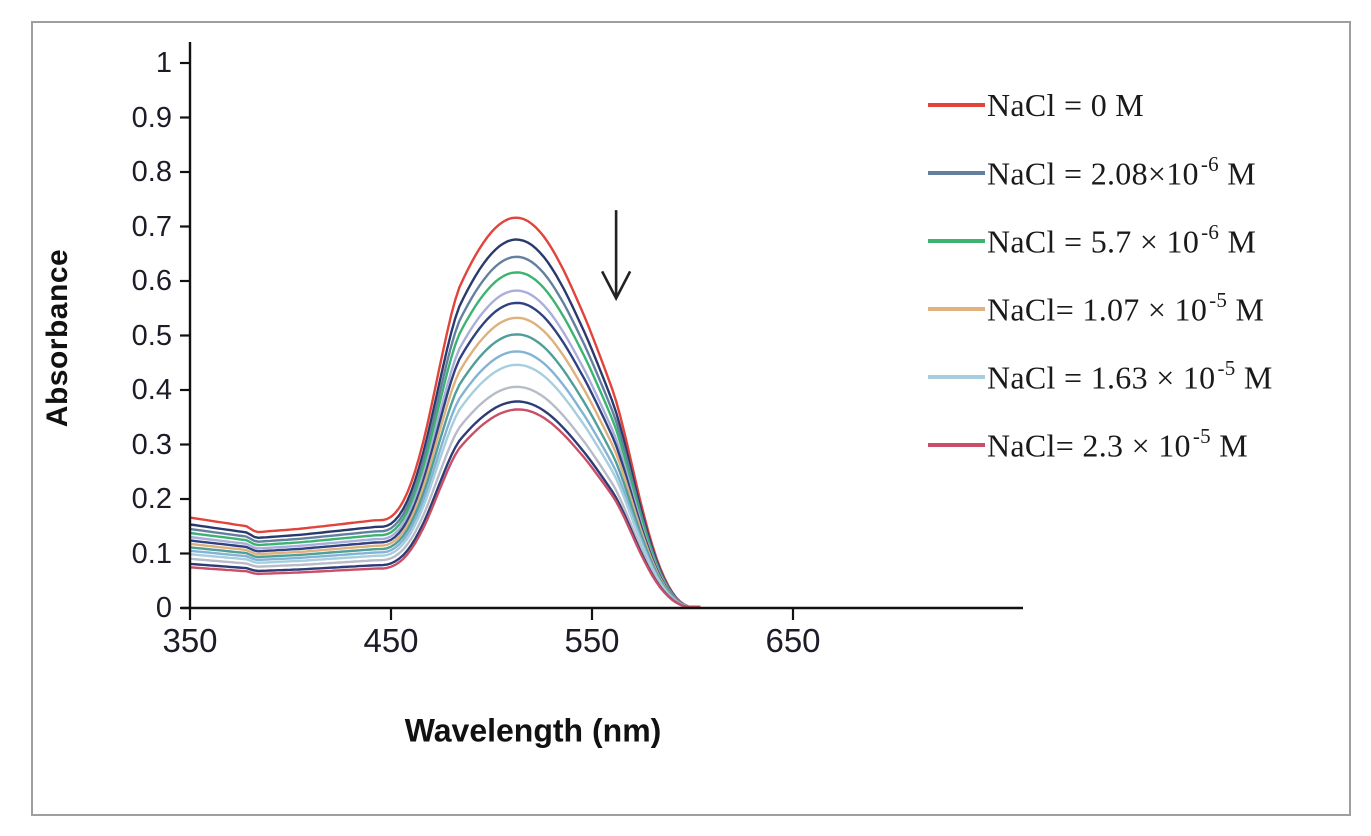  I want to click on y-tick-label: 0.7, so click(151, 227).